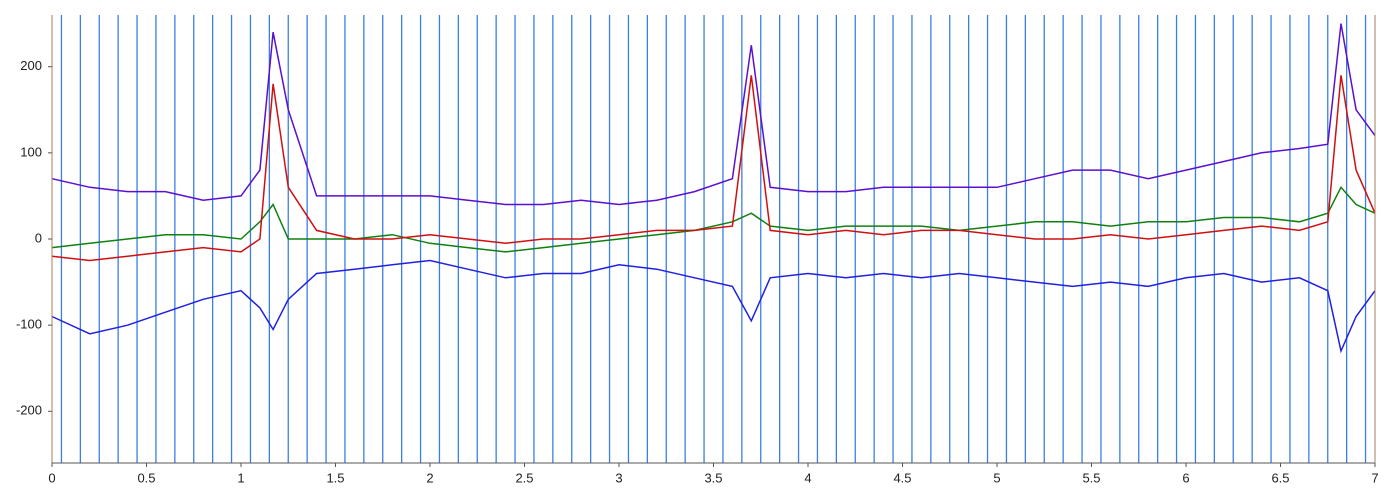 The image size is (1400, 500). I want to click on x-tick-label: 6.5, so click(1280, 477).